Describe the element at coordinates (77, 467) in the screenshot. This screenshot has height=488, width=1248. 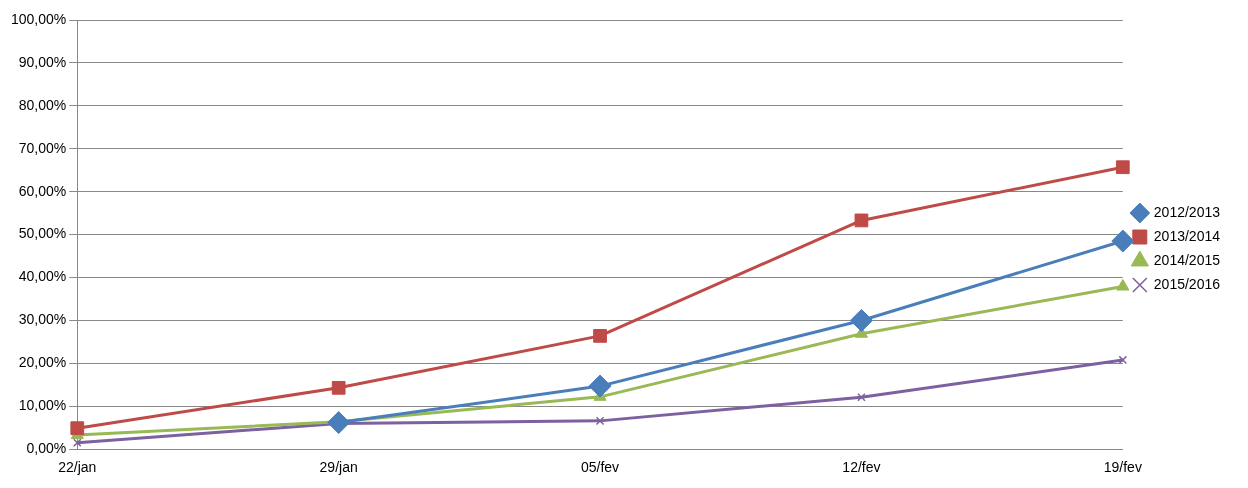
I see `x-tick-label: 22/jan` at that location.